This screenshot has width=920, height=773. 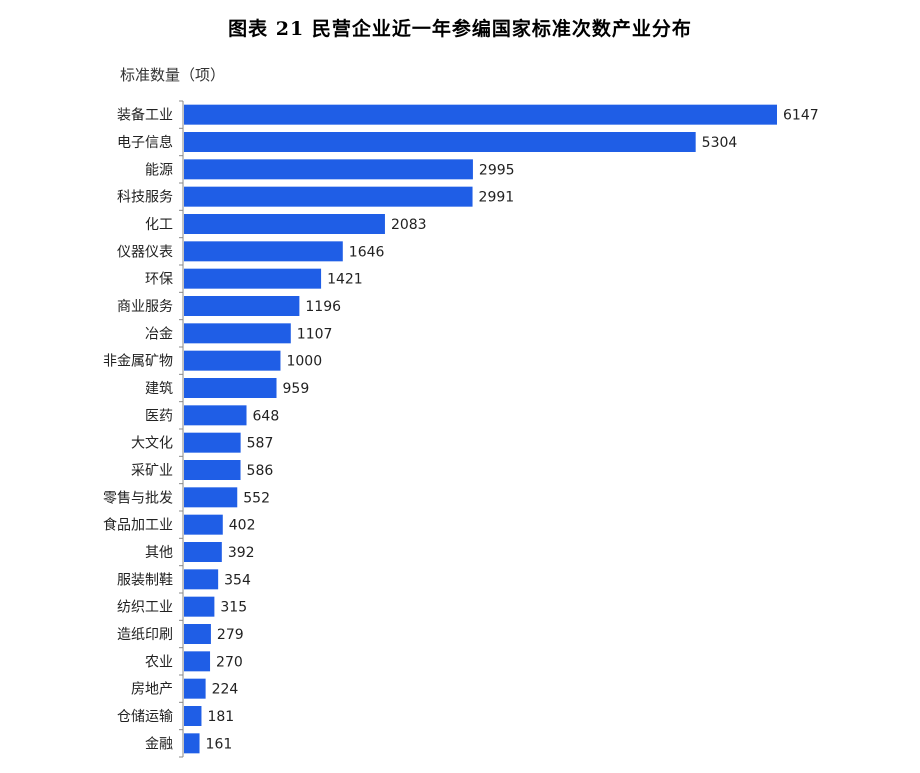 I want to click on axis-unit-label: 标准数量（项）, so click(x=173, y=75).